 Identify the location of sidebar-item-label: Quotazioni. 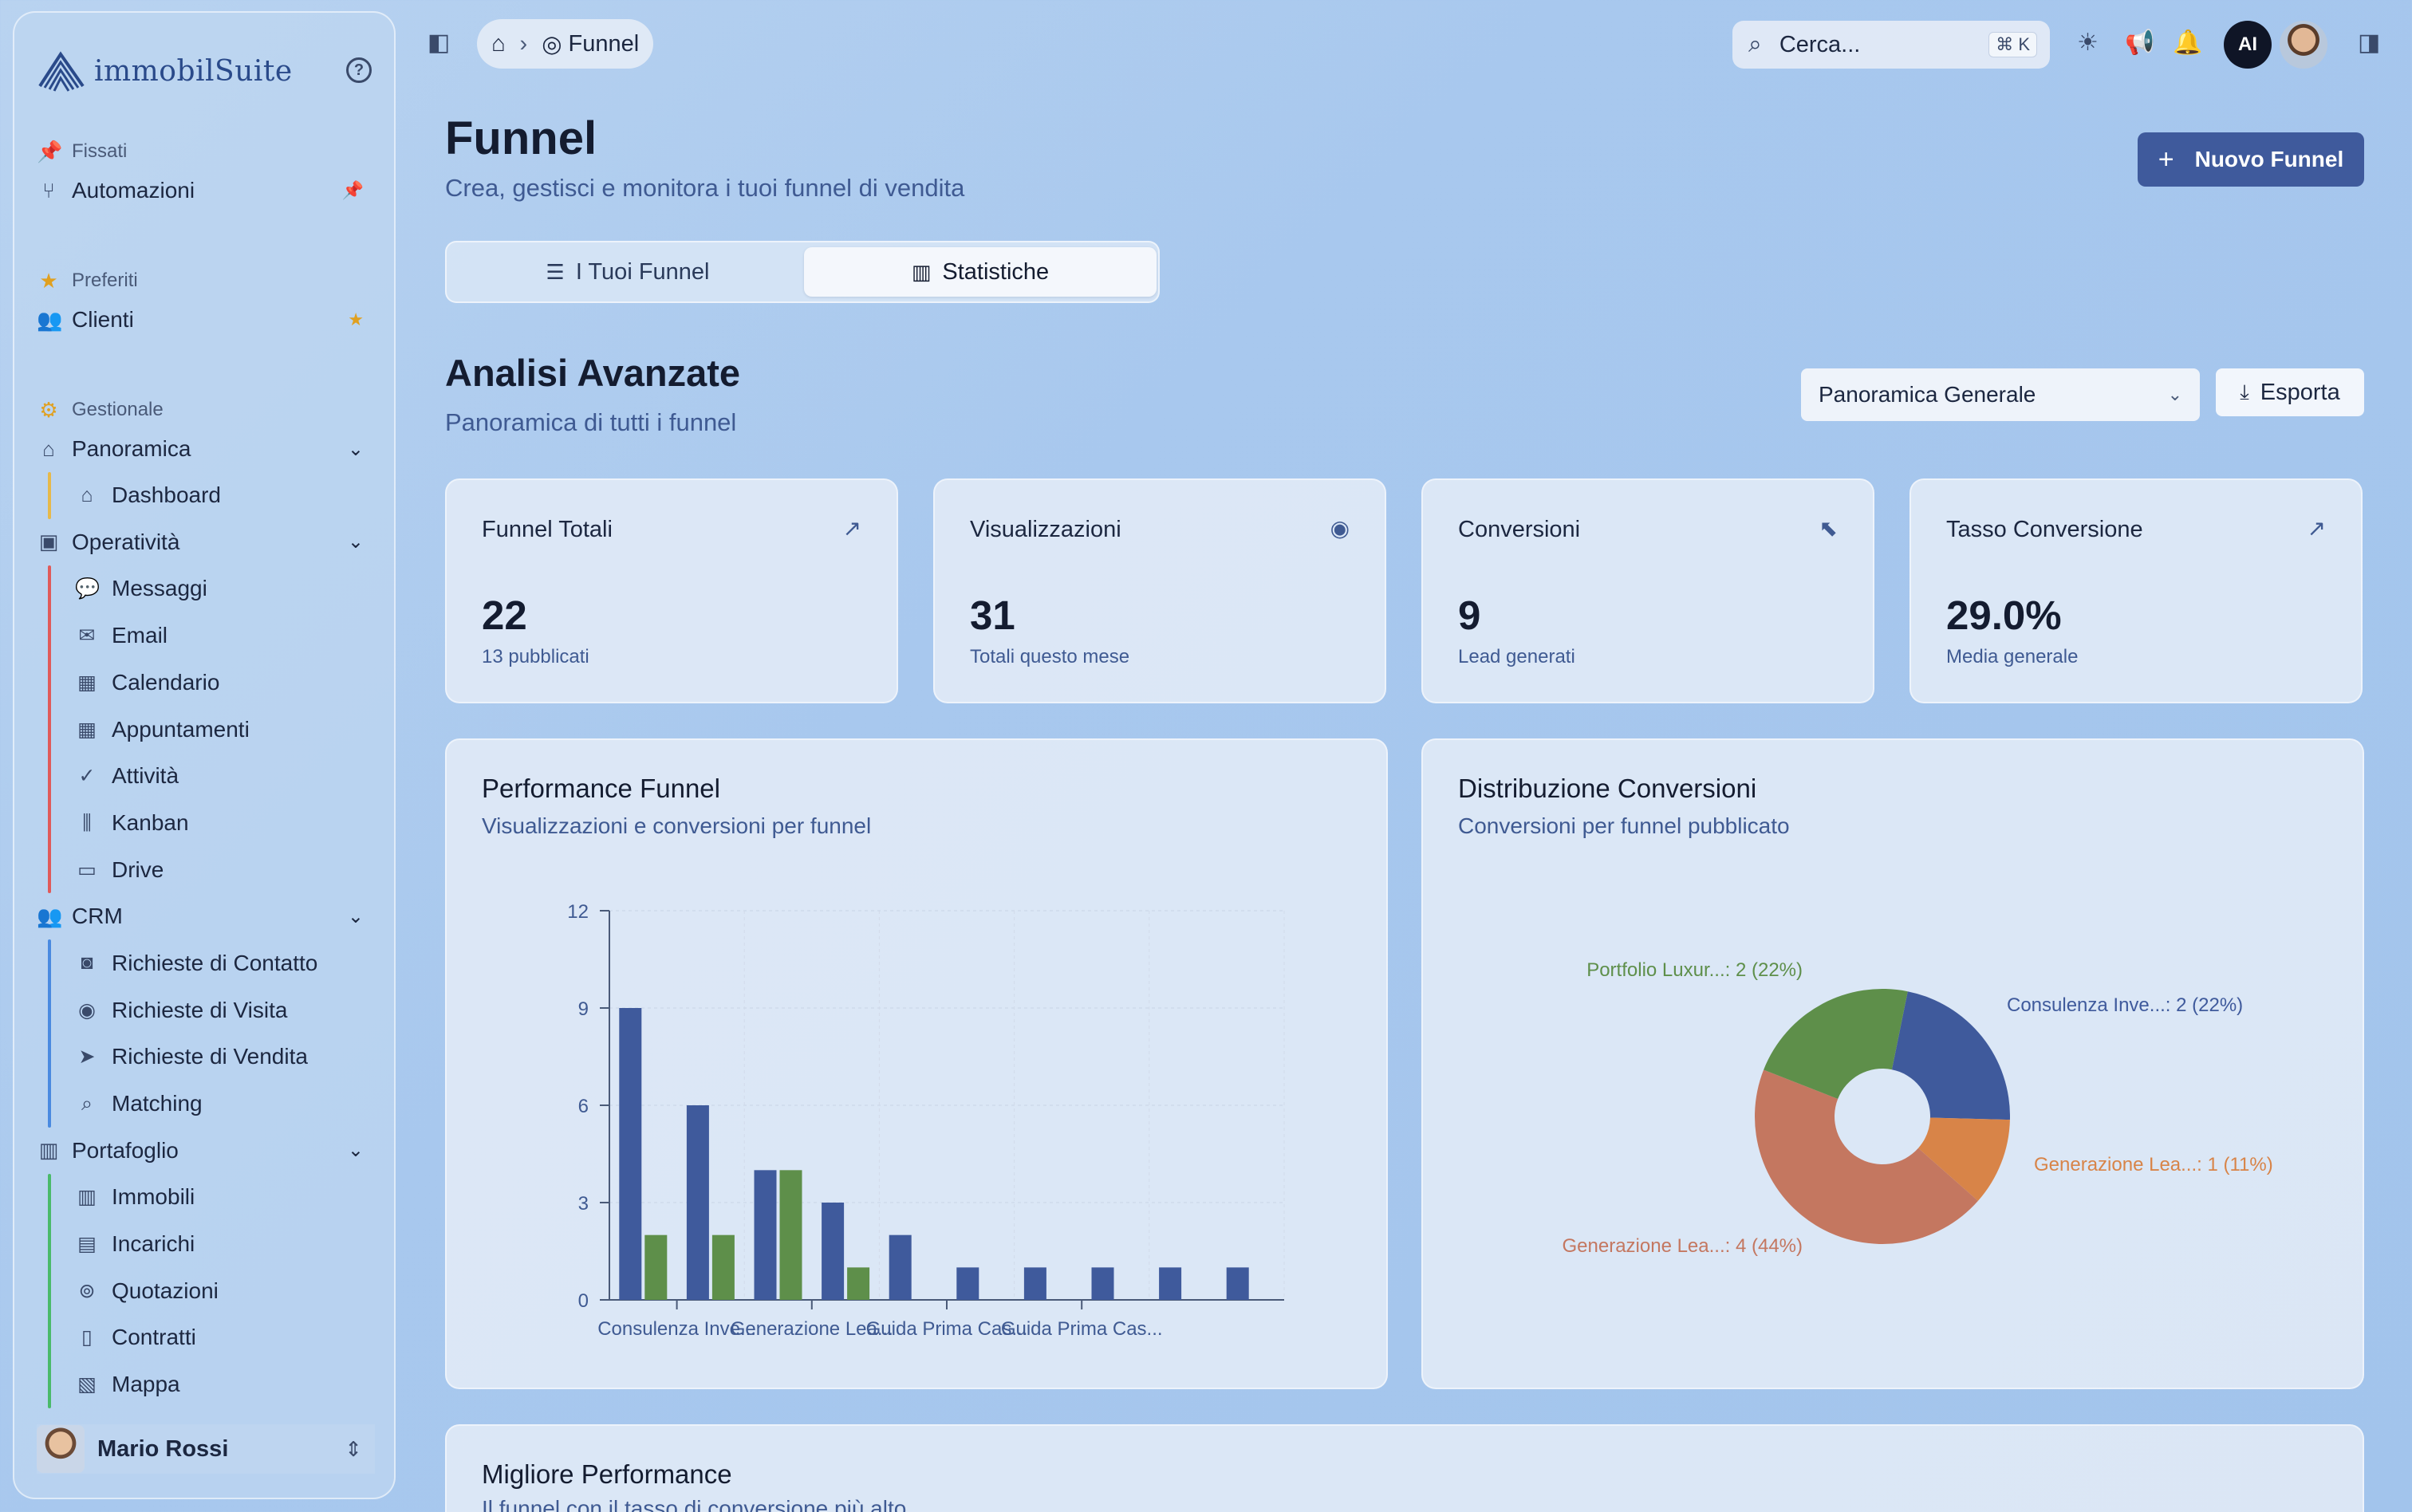
(166, 1290).